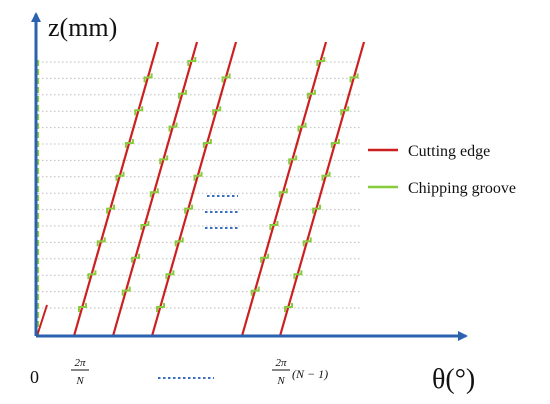 Image resolution: width=550 pixels, height=404 pixels. Describe the element at coordinates (449, 151) in the screenshot. I see `legend-cutting-edge-label: Cutting edge` at that location.